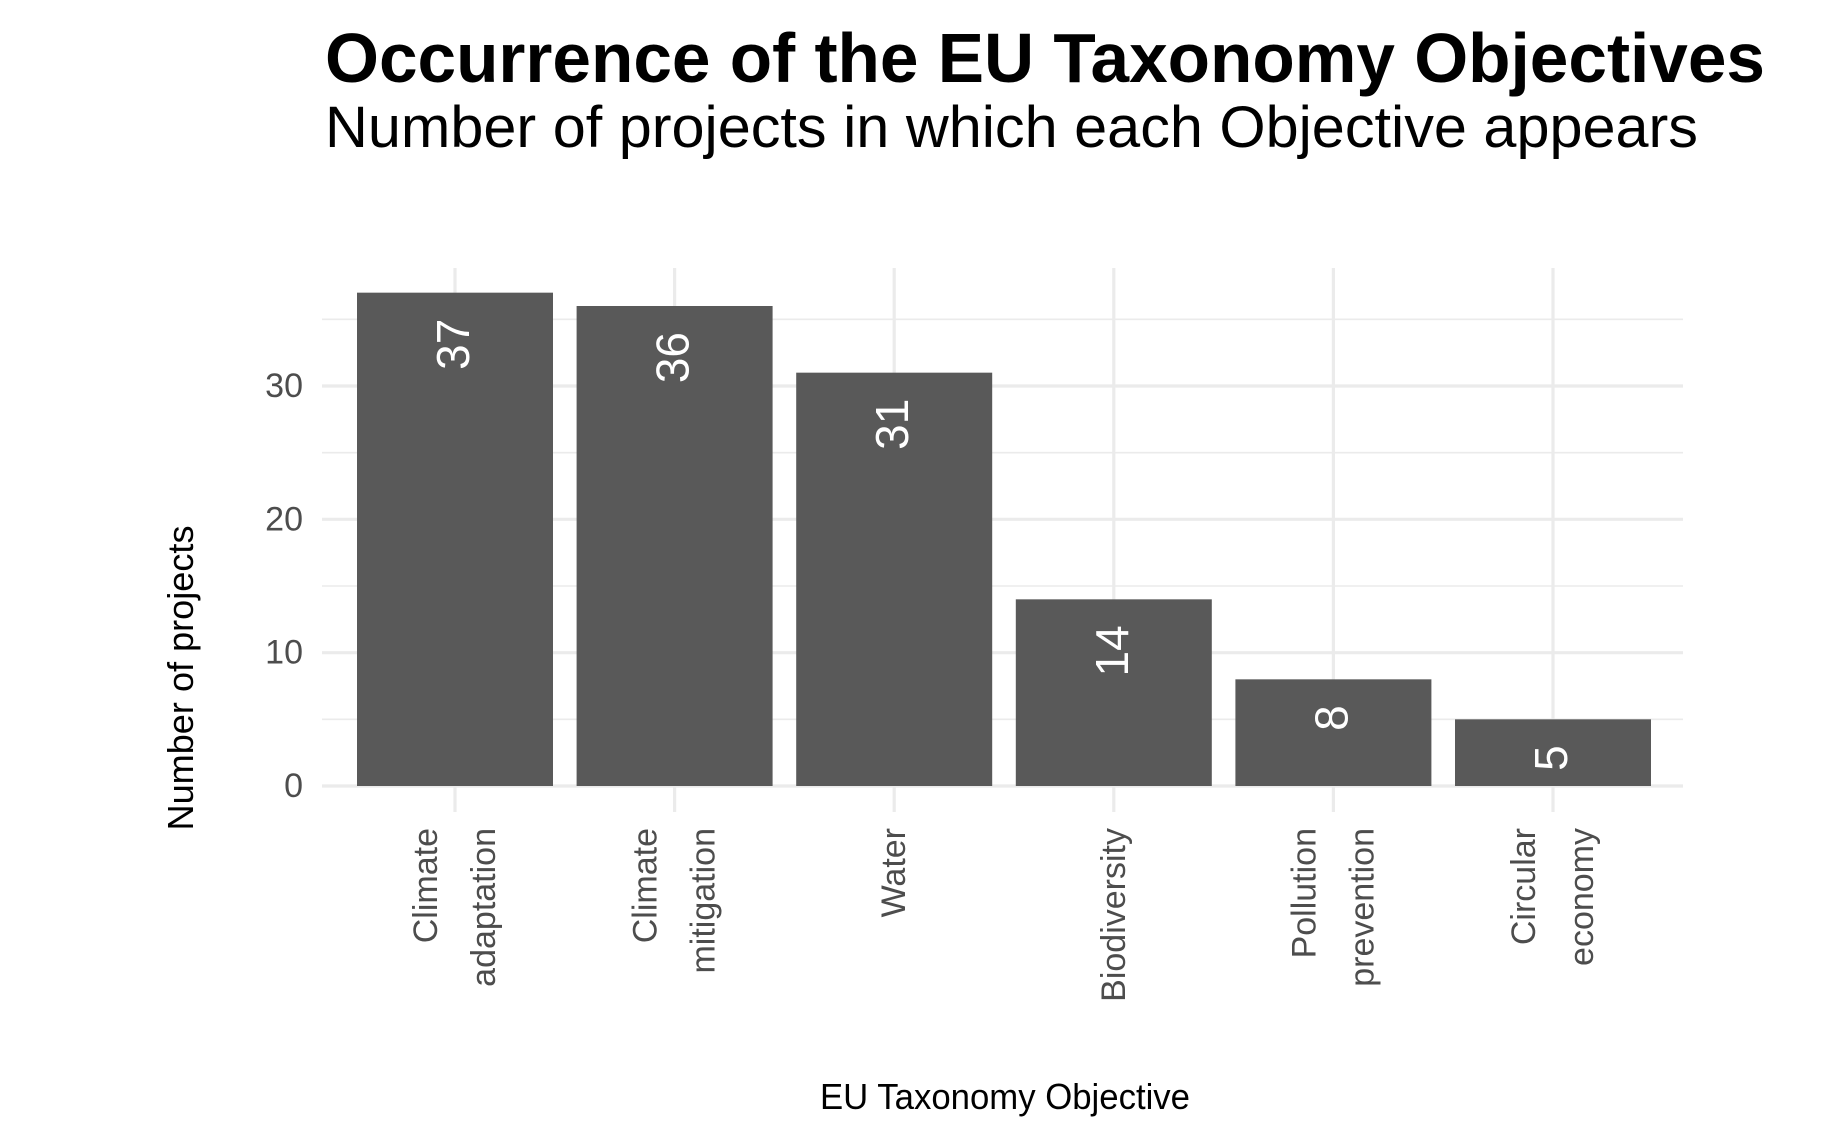 Image resolution: width=1830 pixels, height=1131 pixels. I want to click on chart-title: Occurrence of the EU Taxonomy Objectives, so click(1045, 58).